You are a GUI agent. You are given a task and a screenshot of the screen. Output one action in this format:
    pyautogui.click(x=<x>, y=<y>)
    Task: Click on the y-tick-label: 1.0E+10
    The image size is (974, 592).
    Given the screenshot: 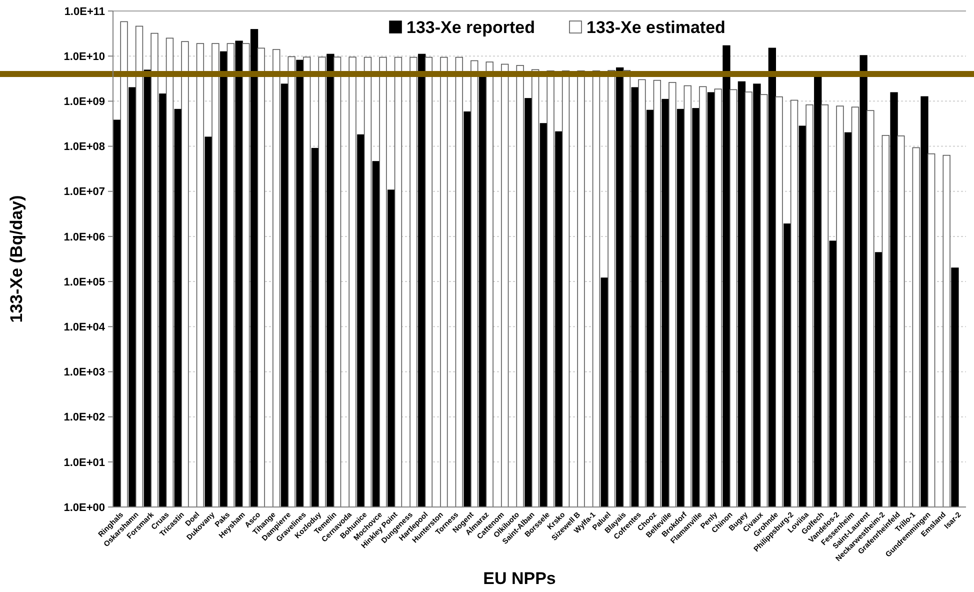 What is the action you would take?
    pyautogui.click(x=84, y=56)
    